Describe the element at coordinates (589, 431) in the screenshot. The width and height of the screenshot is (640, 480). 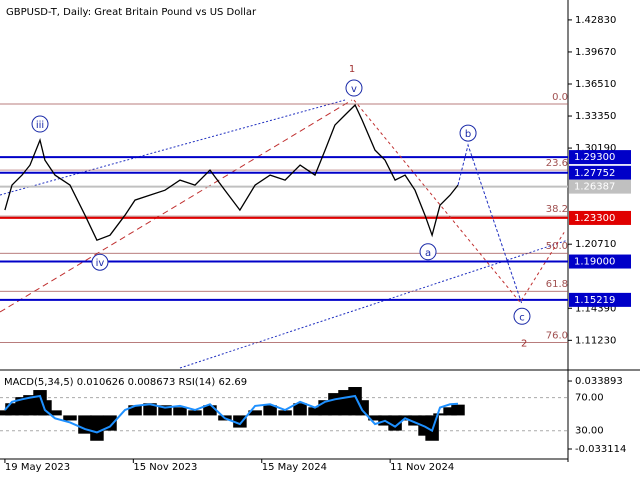
I see `y2-tick-label: 30.00` at that location.